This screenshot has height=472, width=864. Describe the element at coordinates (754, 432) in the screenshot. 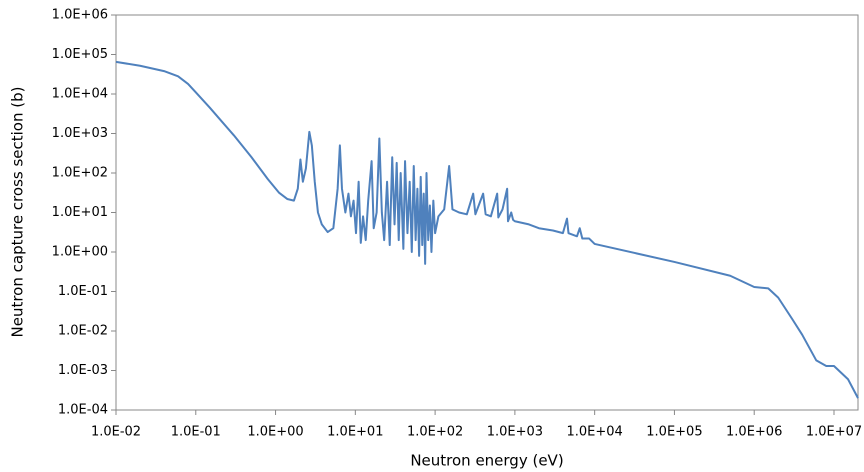

I see `x-tick-label: 1.0E+06` at that location.